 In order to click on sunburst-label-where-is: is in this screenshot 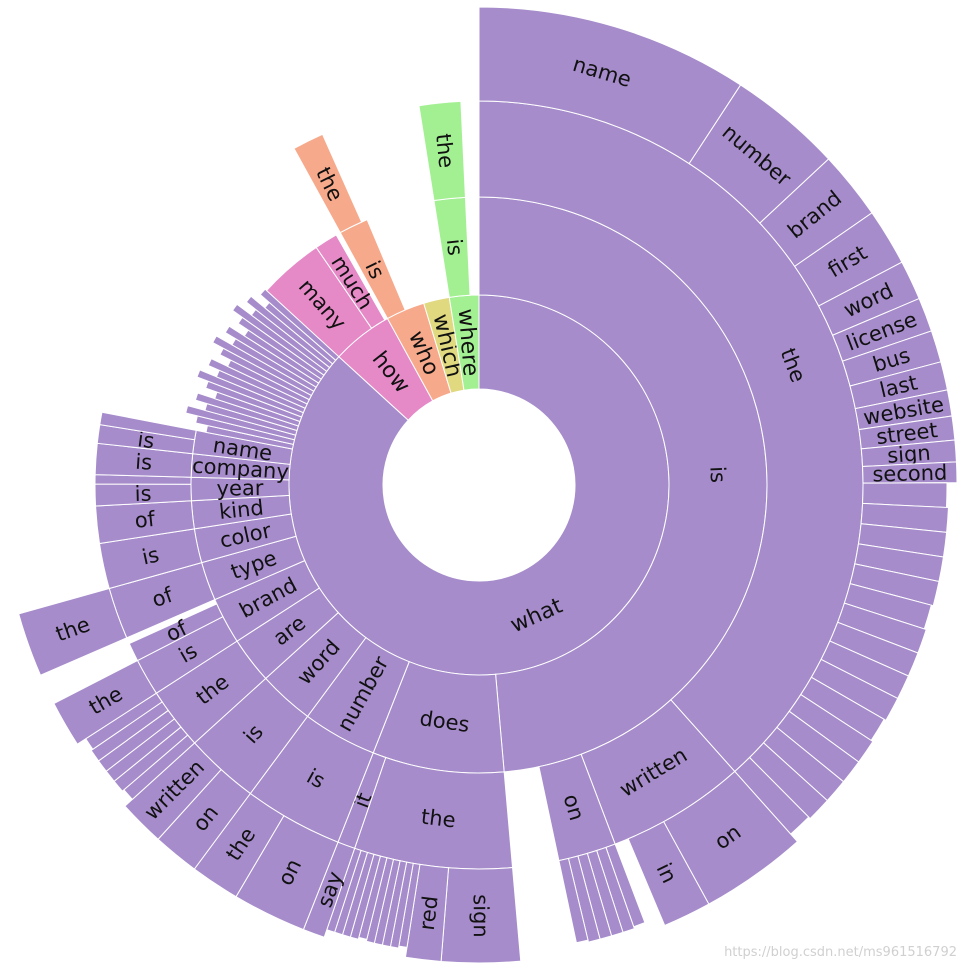, I will do `click(455, 247)`.